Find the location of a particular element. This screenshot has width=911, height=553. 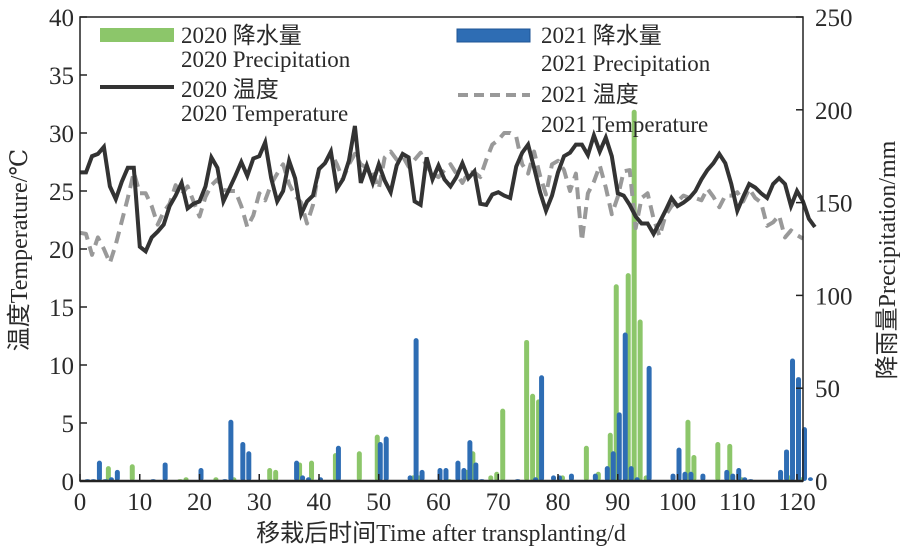

y-left-ticks: 0 5 10 15 20 25 30 35 40 is located at coordinates (68, 250).